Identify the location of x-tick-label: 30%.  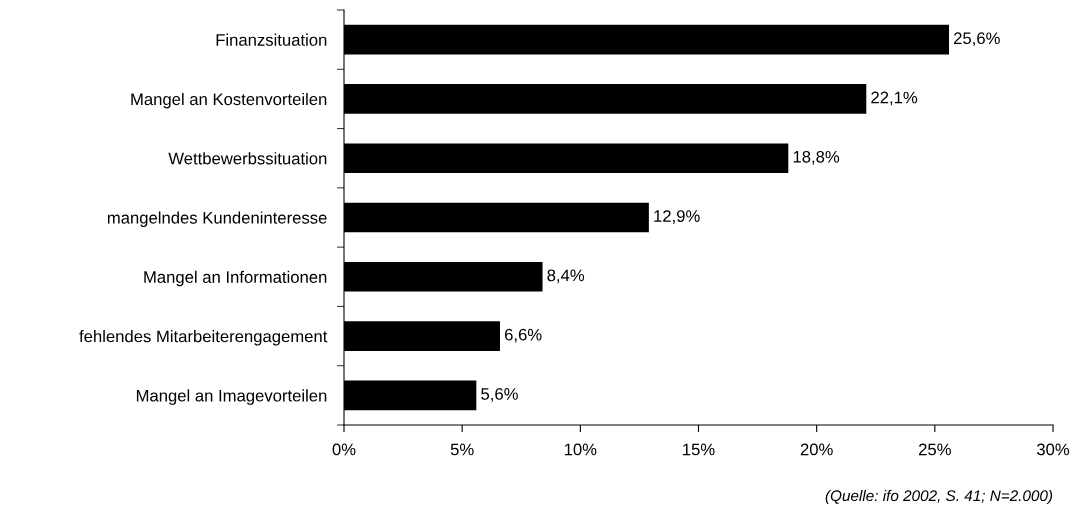
(1053, 449).